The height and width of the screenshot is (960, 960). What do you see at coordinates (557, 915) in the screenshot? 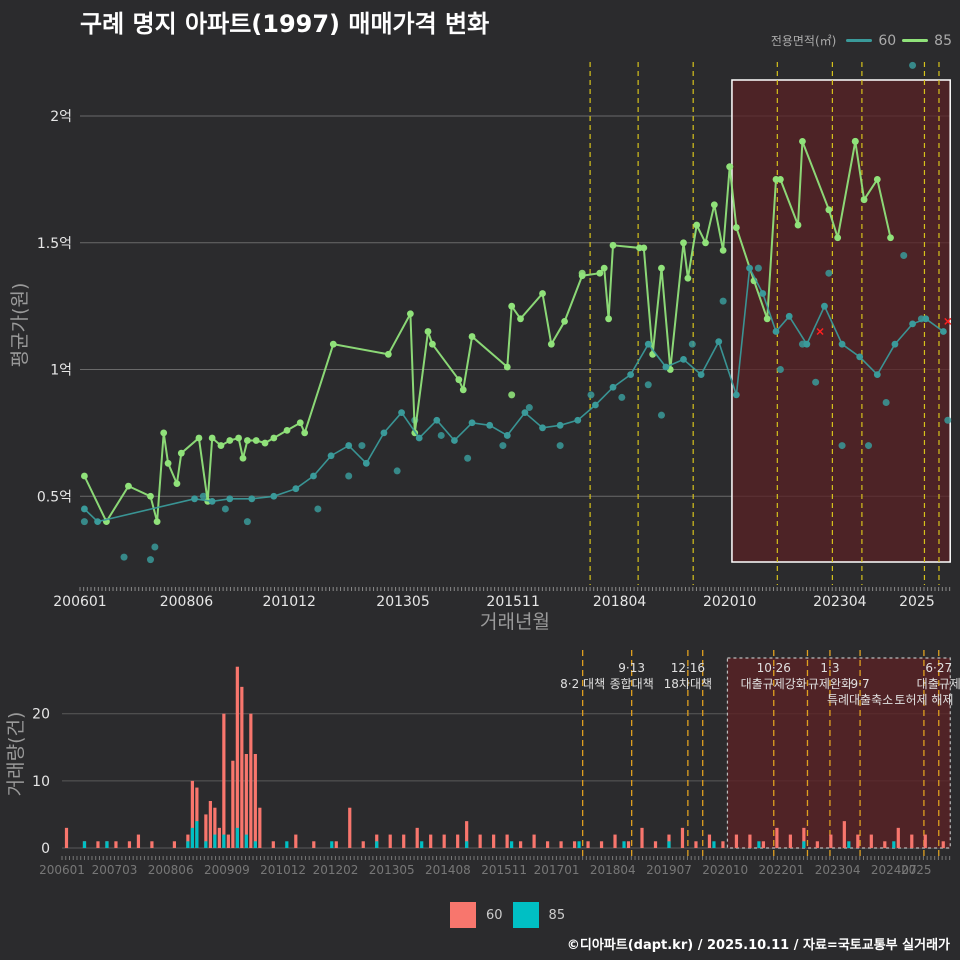
I see `bar-legend-85-label: 85` at bounding box center [557, 915].